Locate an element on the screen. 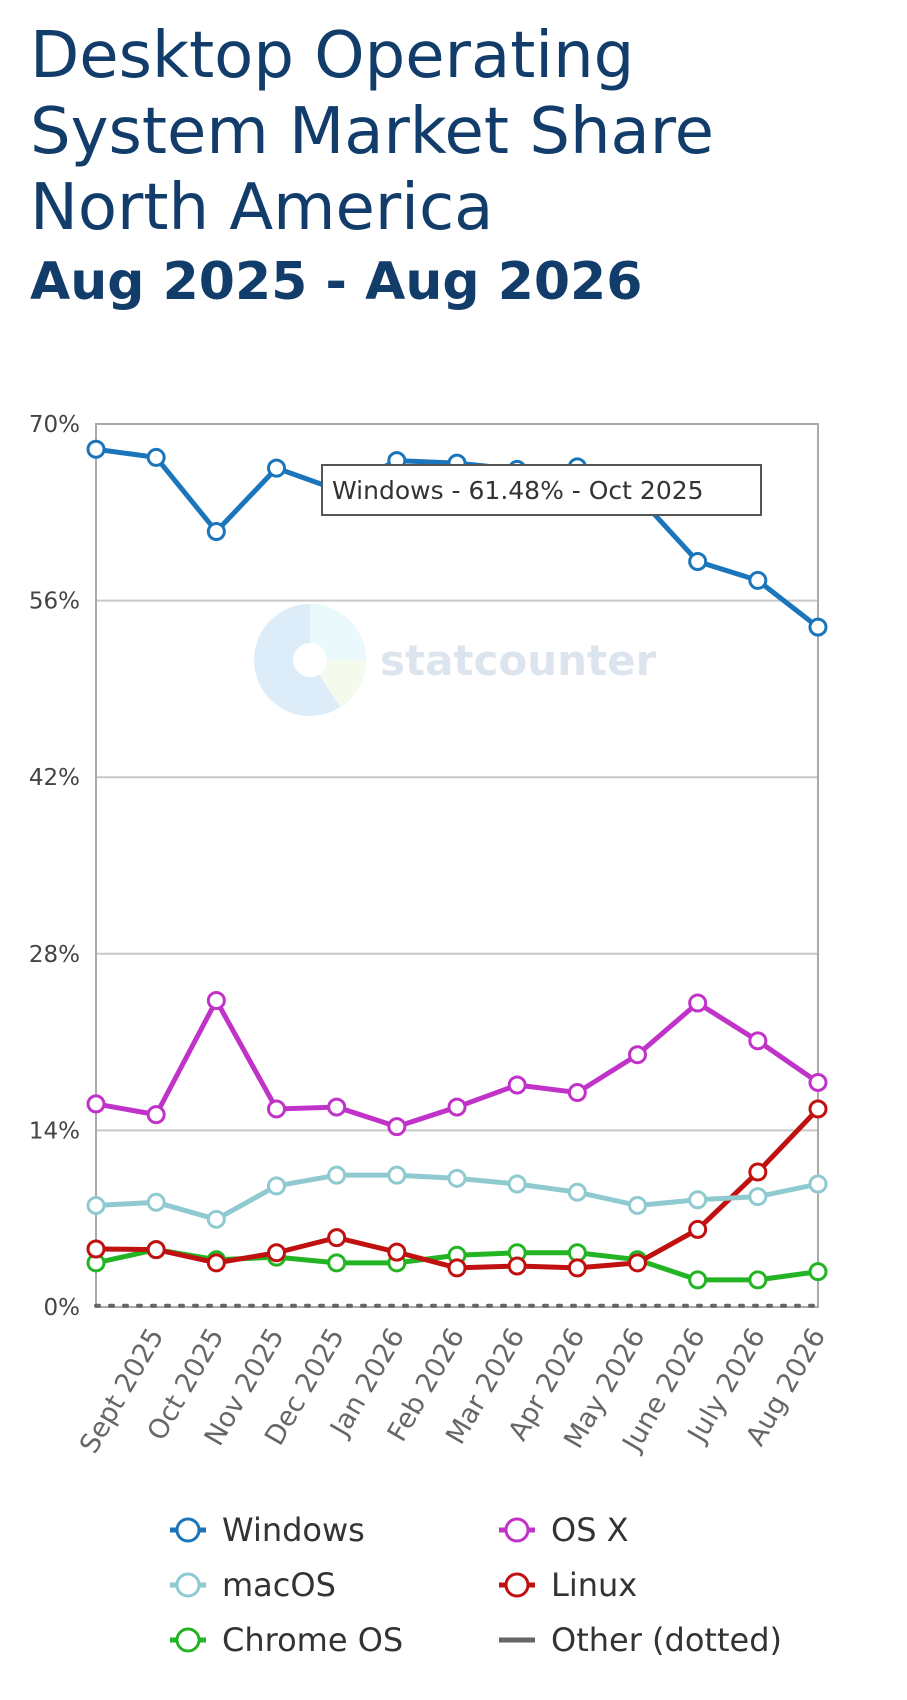 The image size is (907, 1700). legend-label: Windows is located at coordinates (293, 1530).